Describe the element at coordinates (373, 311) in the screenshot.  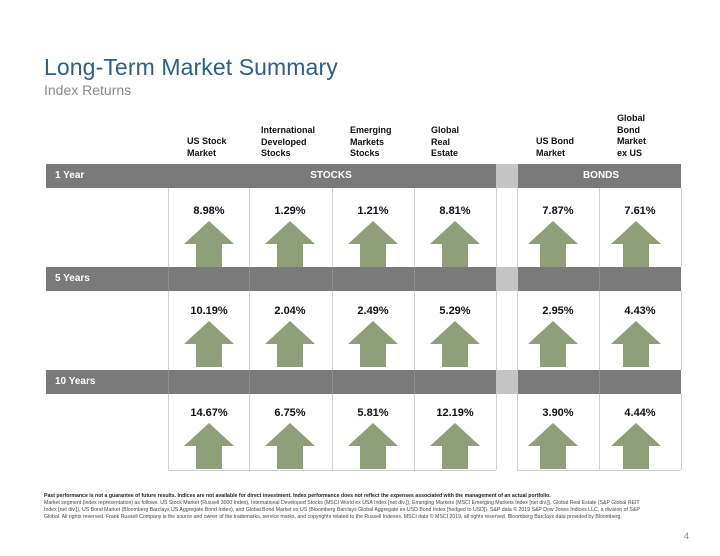
I see `return-value: 2.49%` at that location.